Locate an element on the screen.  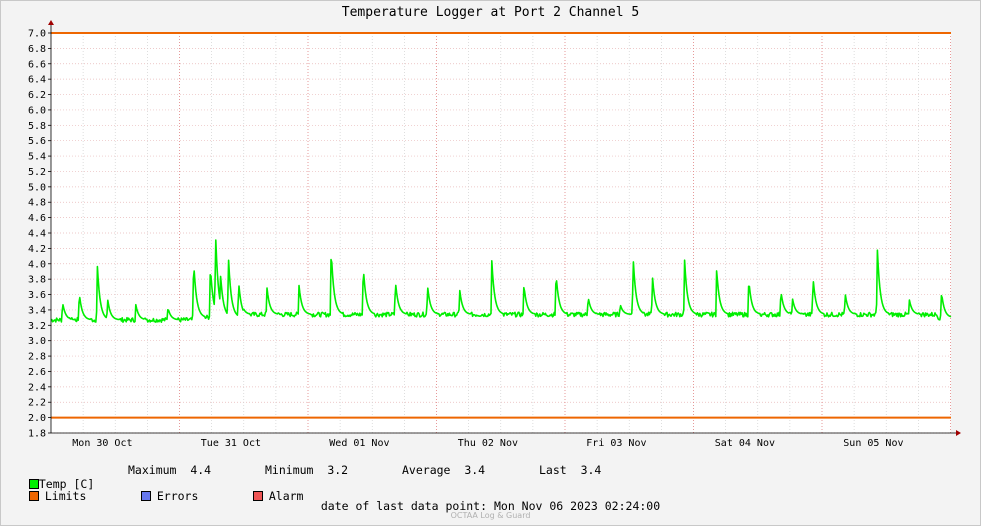
stat-maximum-value: 4.4 is located at coordinates (201, 470).